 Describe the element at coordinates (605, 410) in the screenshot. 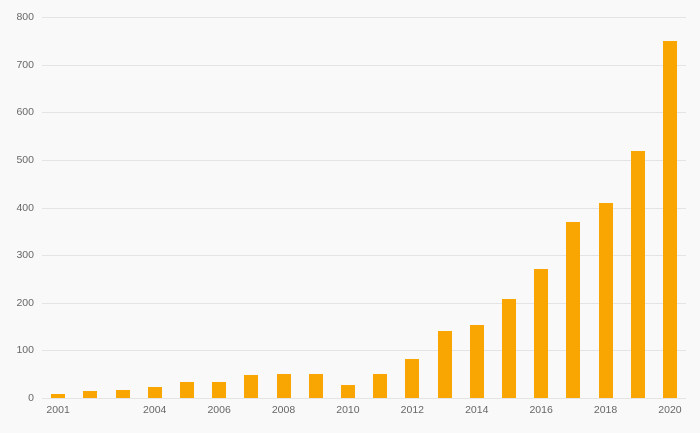

I see `x-axis-tick-label: 2018` at that location.